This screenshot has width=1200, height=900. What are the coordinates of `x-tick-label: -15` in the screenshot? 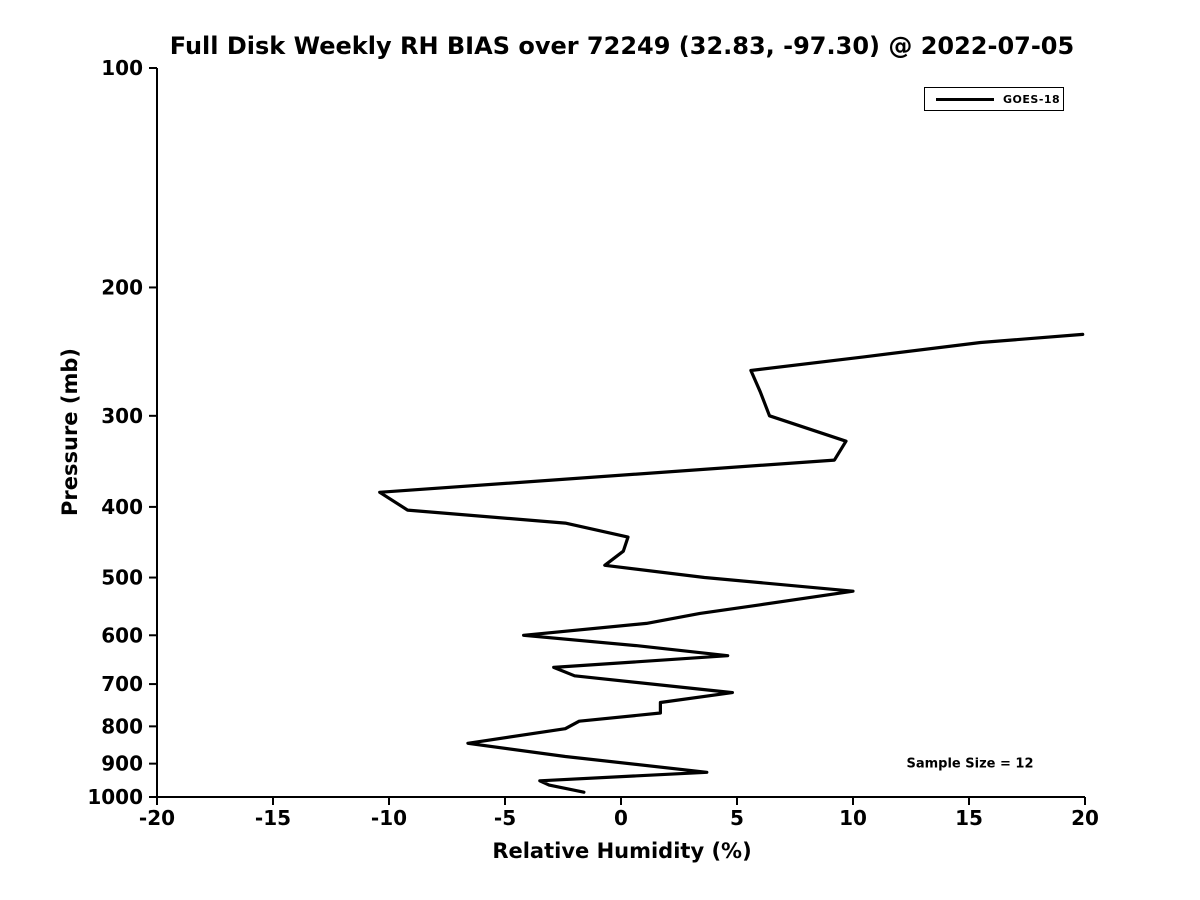 It's located at (273, 818).